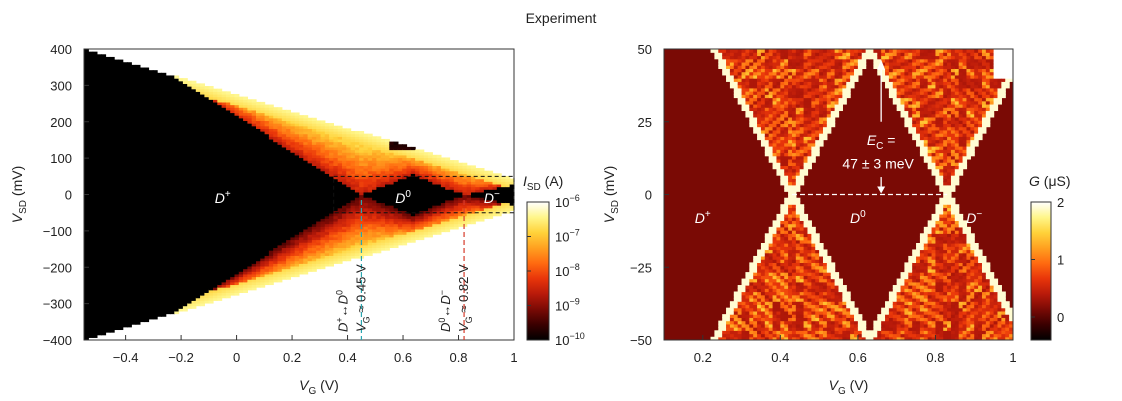 The height and width of the screenshot is (401, 1122). Describe the element at coordinates (1050, 181) in the screenshot. I see `colorbar-label: G (μS)` at that location.